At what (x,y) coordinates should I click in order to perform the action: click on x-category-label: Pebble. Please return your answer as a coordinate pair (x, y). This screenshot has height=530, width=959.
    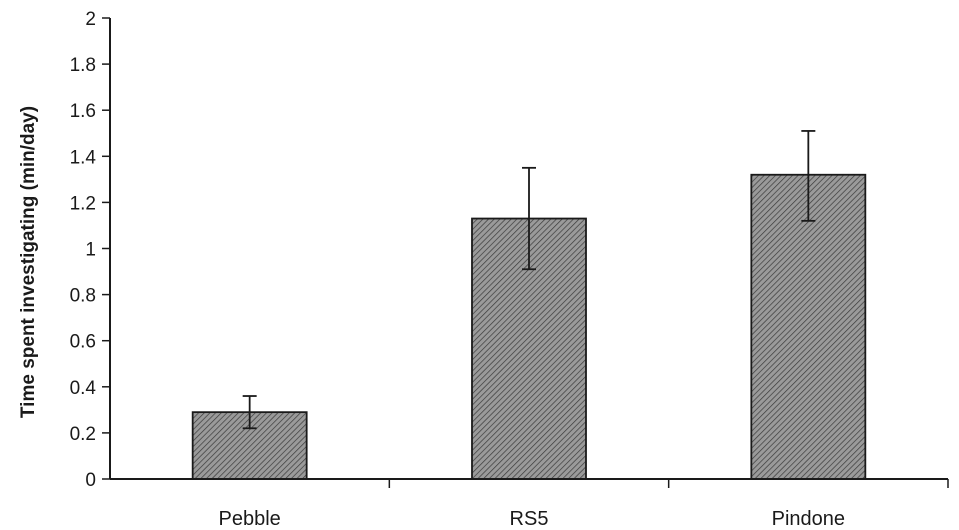
    Looking at the image, I should click on (250, 519).